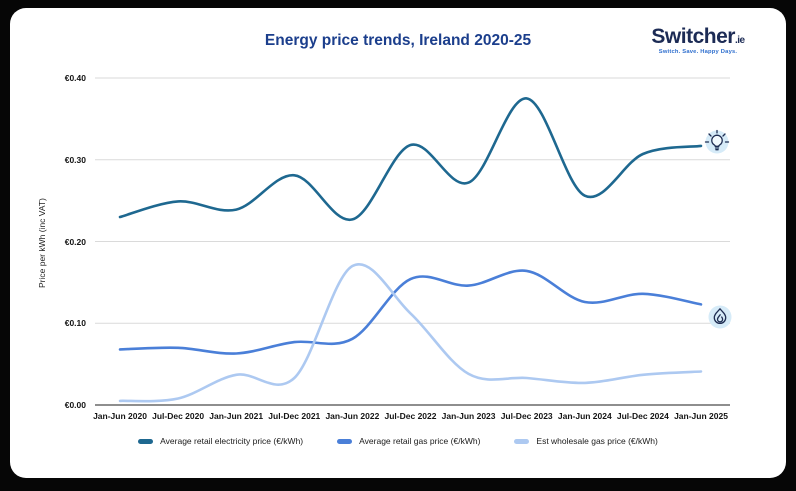 Image resolution: width=796 pixels, height=491 pixels. I want to click on x-tick-label: Jul-Dec 2024, so click(642, 416).